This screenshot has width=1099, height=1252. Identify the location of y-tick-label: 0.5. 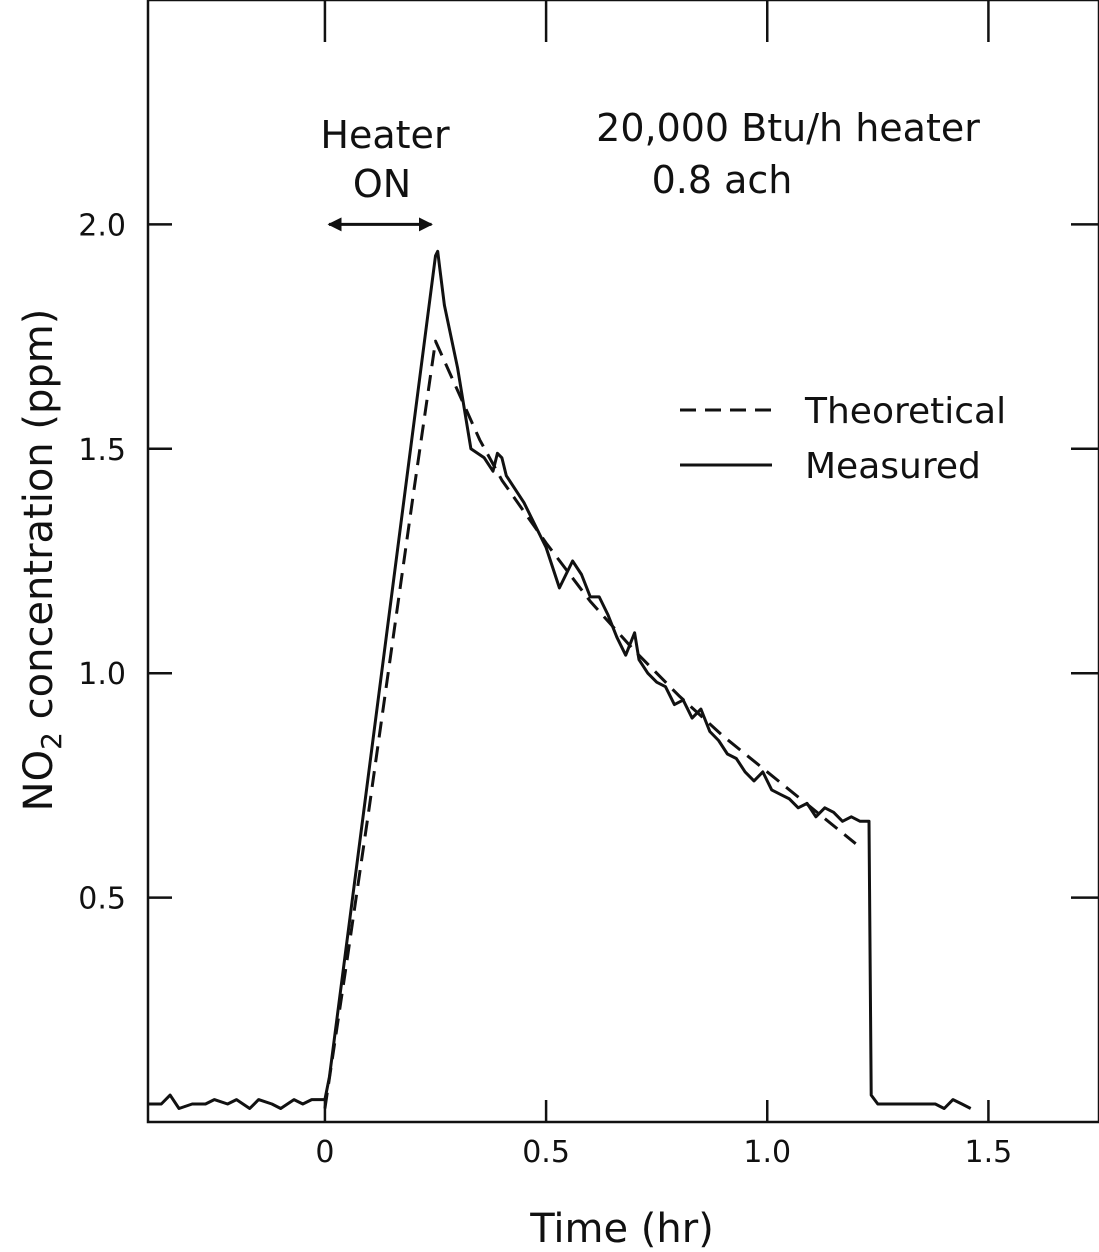
(102, 899).